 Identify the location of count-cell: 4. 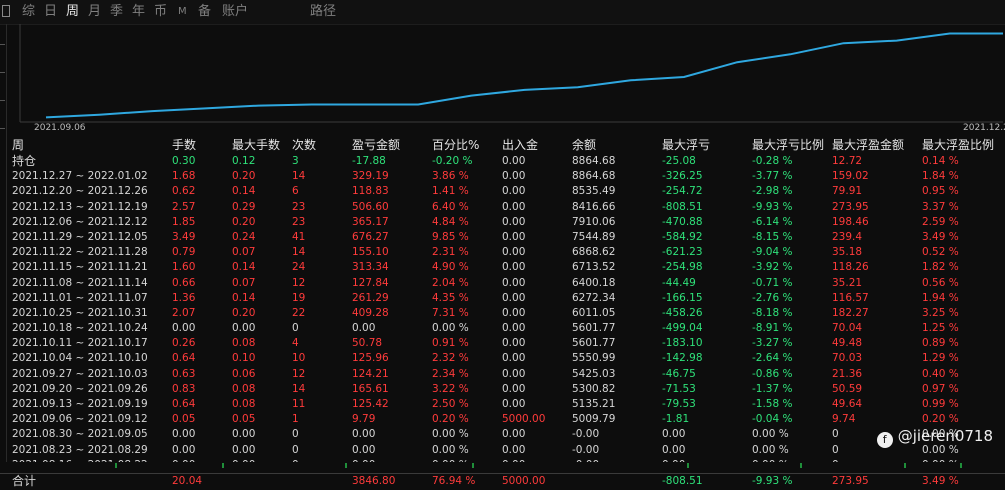
(295, 343).